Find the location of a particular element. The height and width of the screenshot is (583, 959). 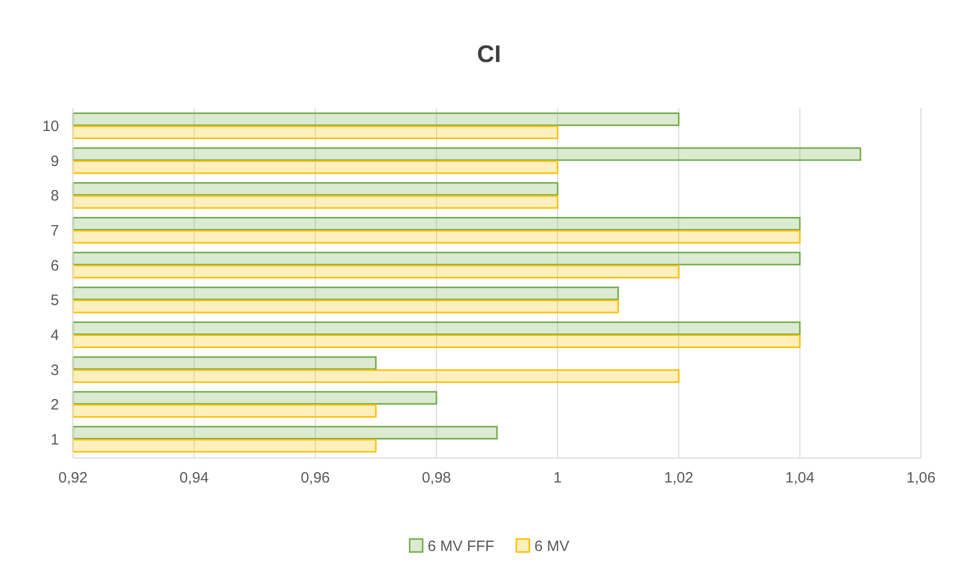

y-tick-label: 8 is located at coordinates (54, 196).